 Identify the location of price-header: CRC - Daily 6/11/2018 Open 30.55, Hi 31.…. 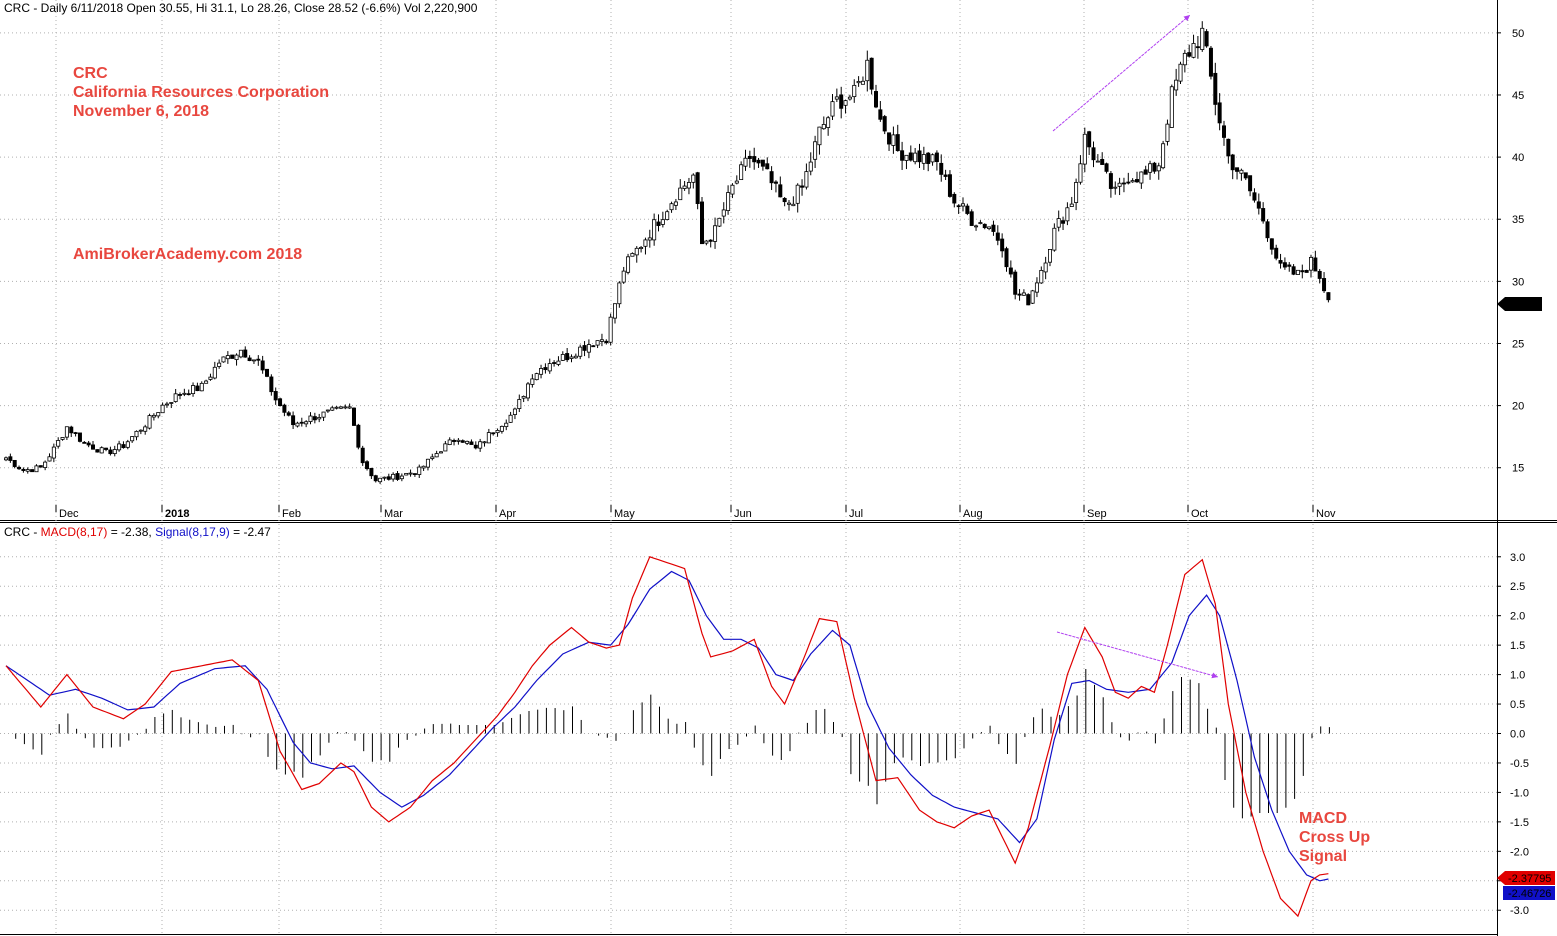
(241, 8).